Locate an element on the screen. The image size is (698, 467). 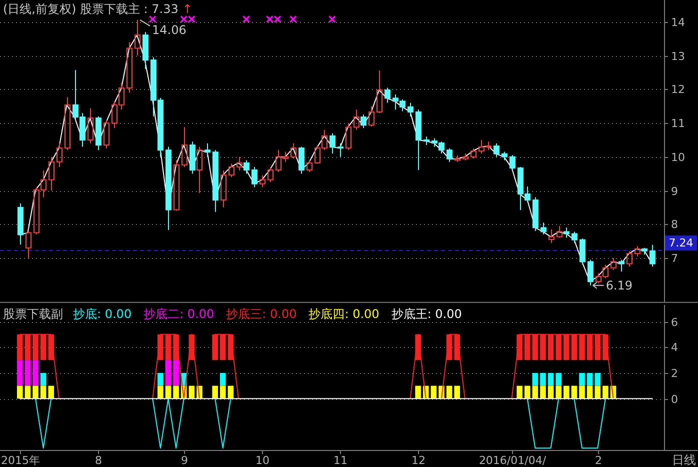
title: (日线,前复权) 股票下载主 : 7.33 is located at coordinates (90, 9).